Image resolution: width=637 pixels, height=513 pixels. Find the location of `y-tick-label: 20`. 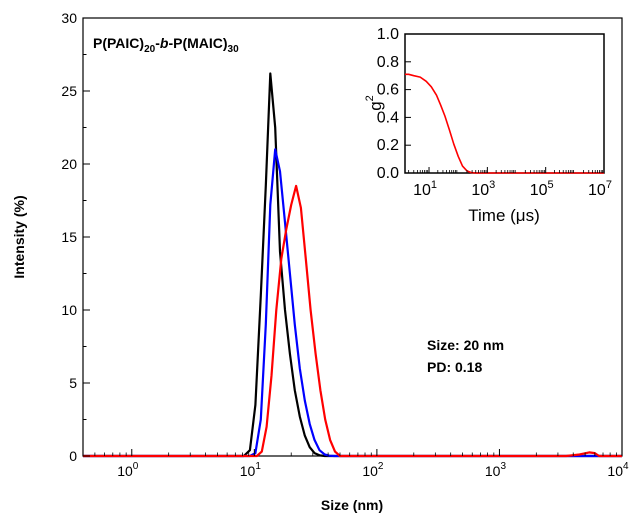

y-tick-label: 20 is located at coordinates (69, 164).